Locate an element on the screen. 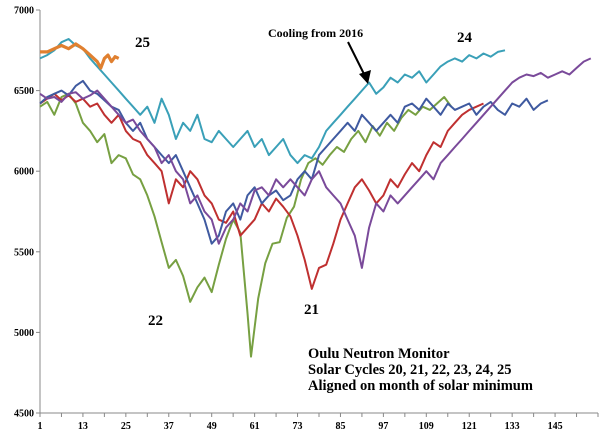 The width and height of the screenshot is (602, 437). y-tick-label: 6500 is located at coordinates (24, 91).